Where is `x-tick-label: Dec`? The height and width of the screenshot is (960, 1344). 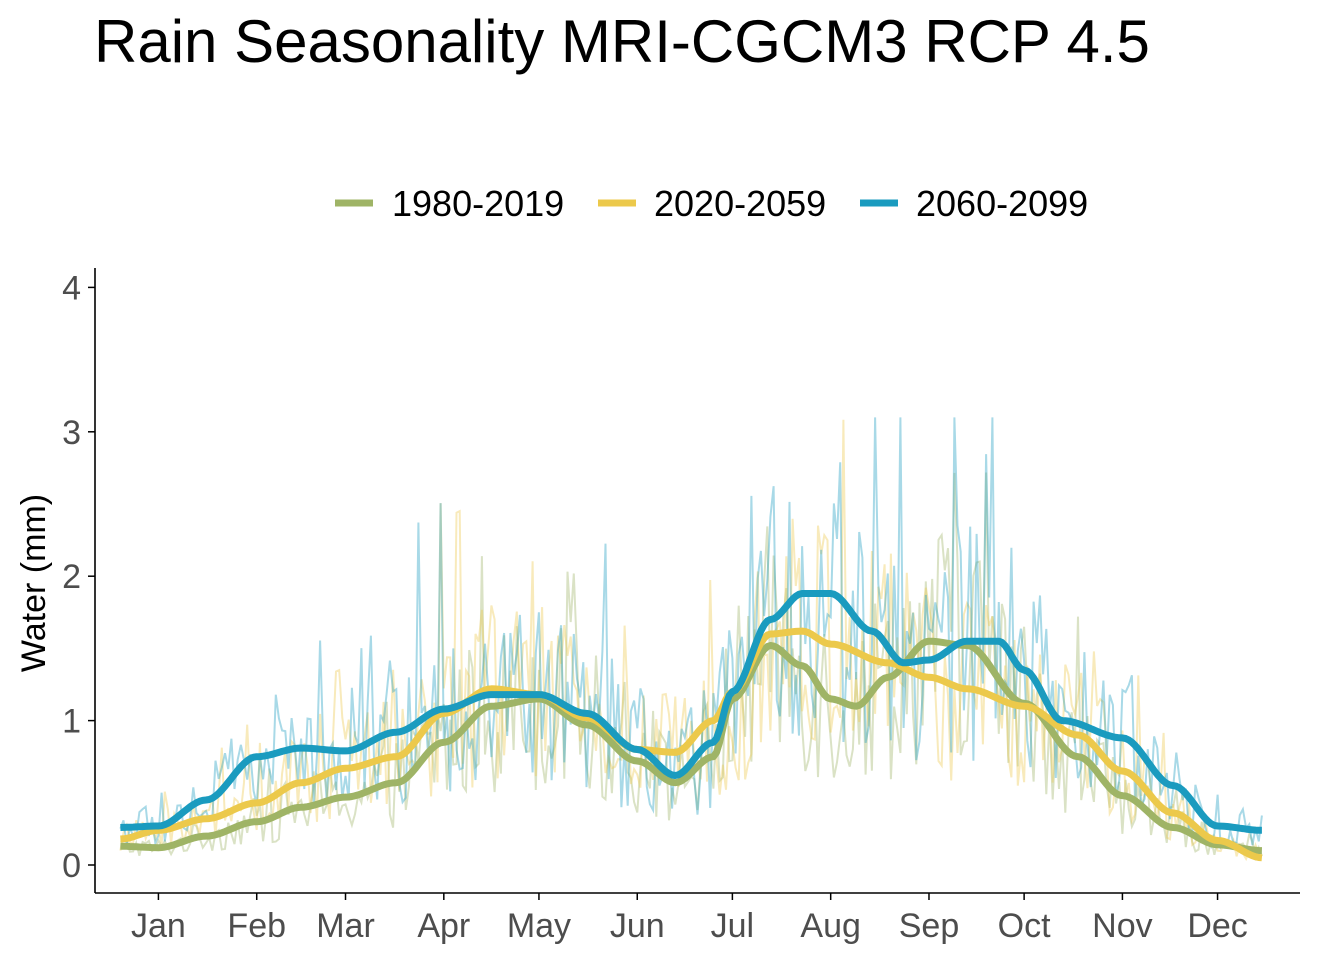 x-tick-label: Dec is located at coordinates (1217, 926).